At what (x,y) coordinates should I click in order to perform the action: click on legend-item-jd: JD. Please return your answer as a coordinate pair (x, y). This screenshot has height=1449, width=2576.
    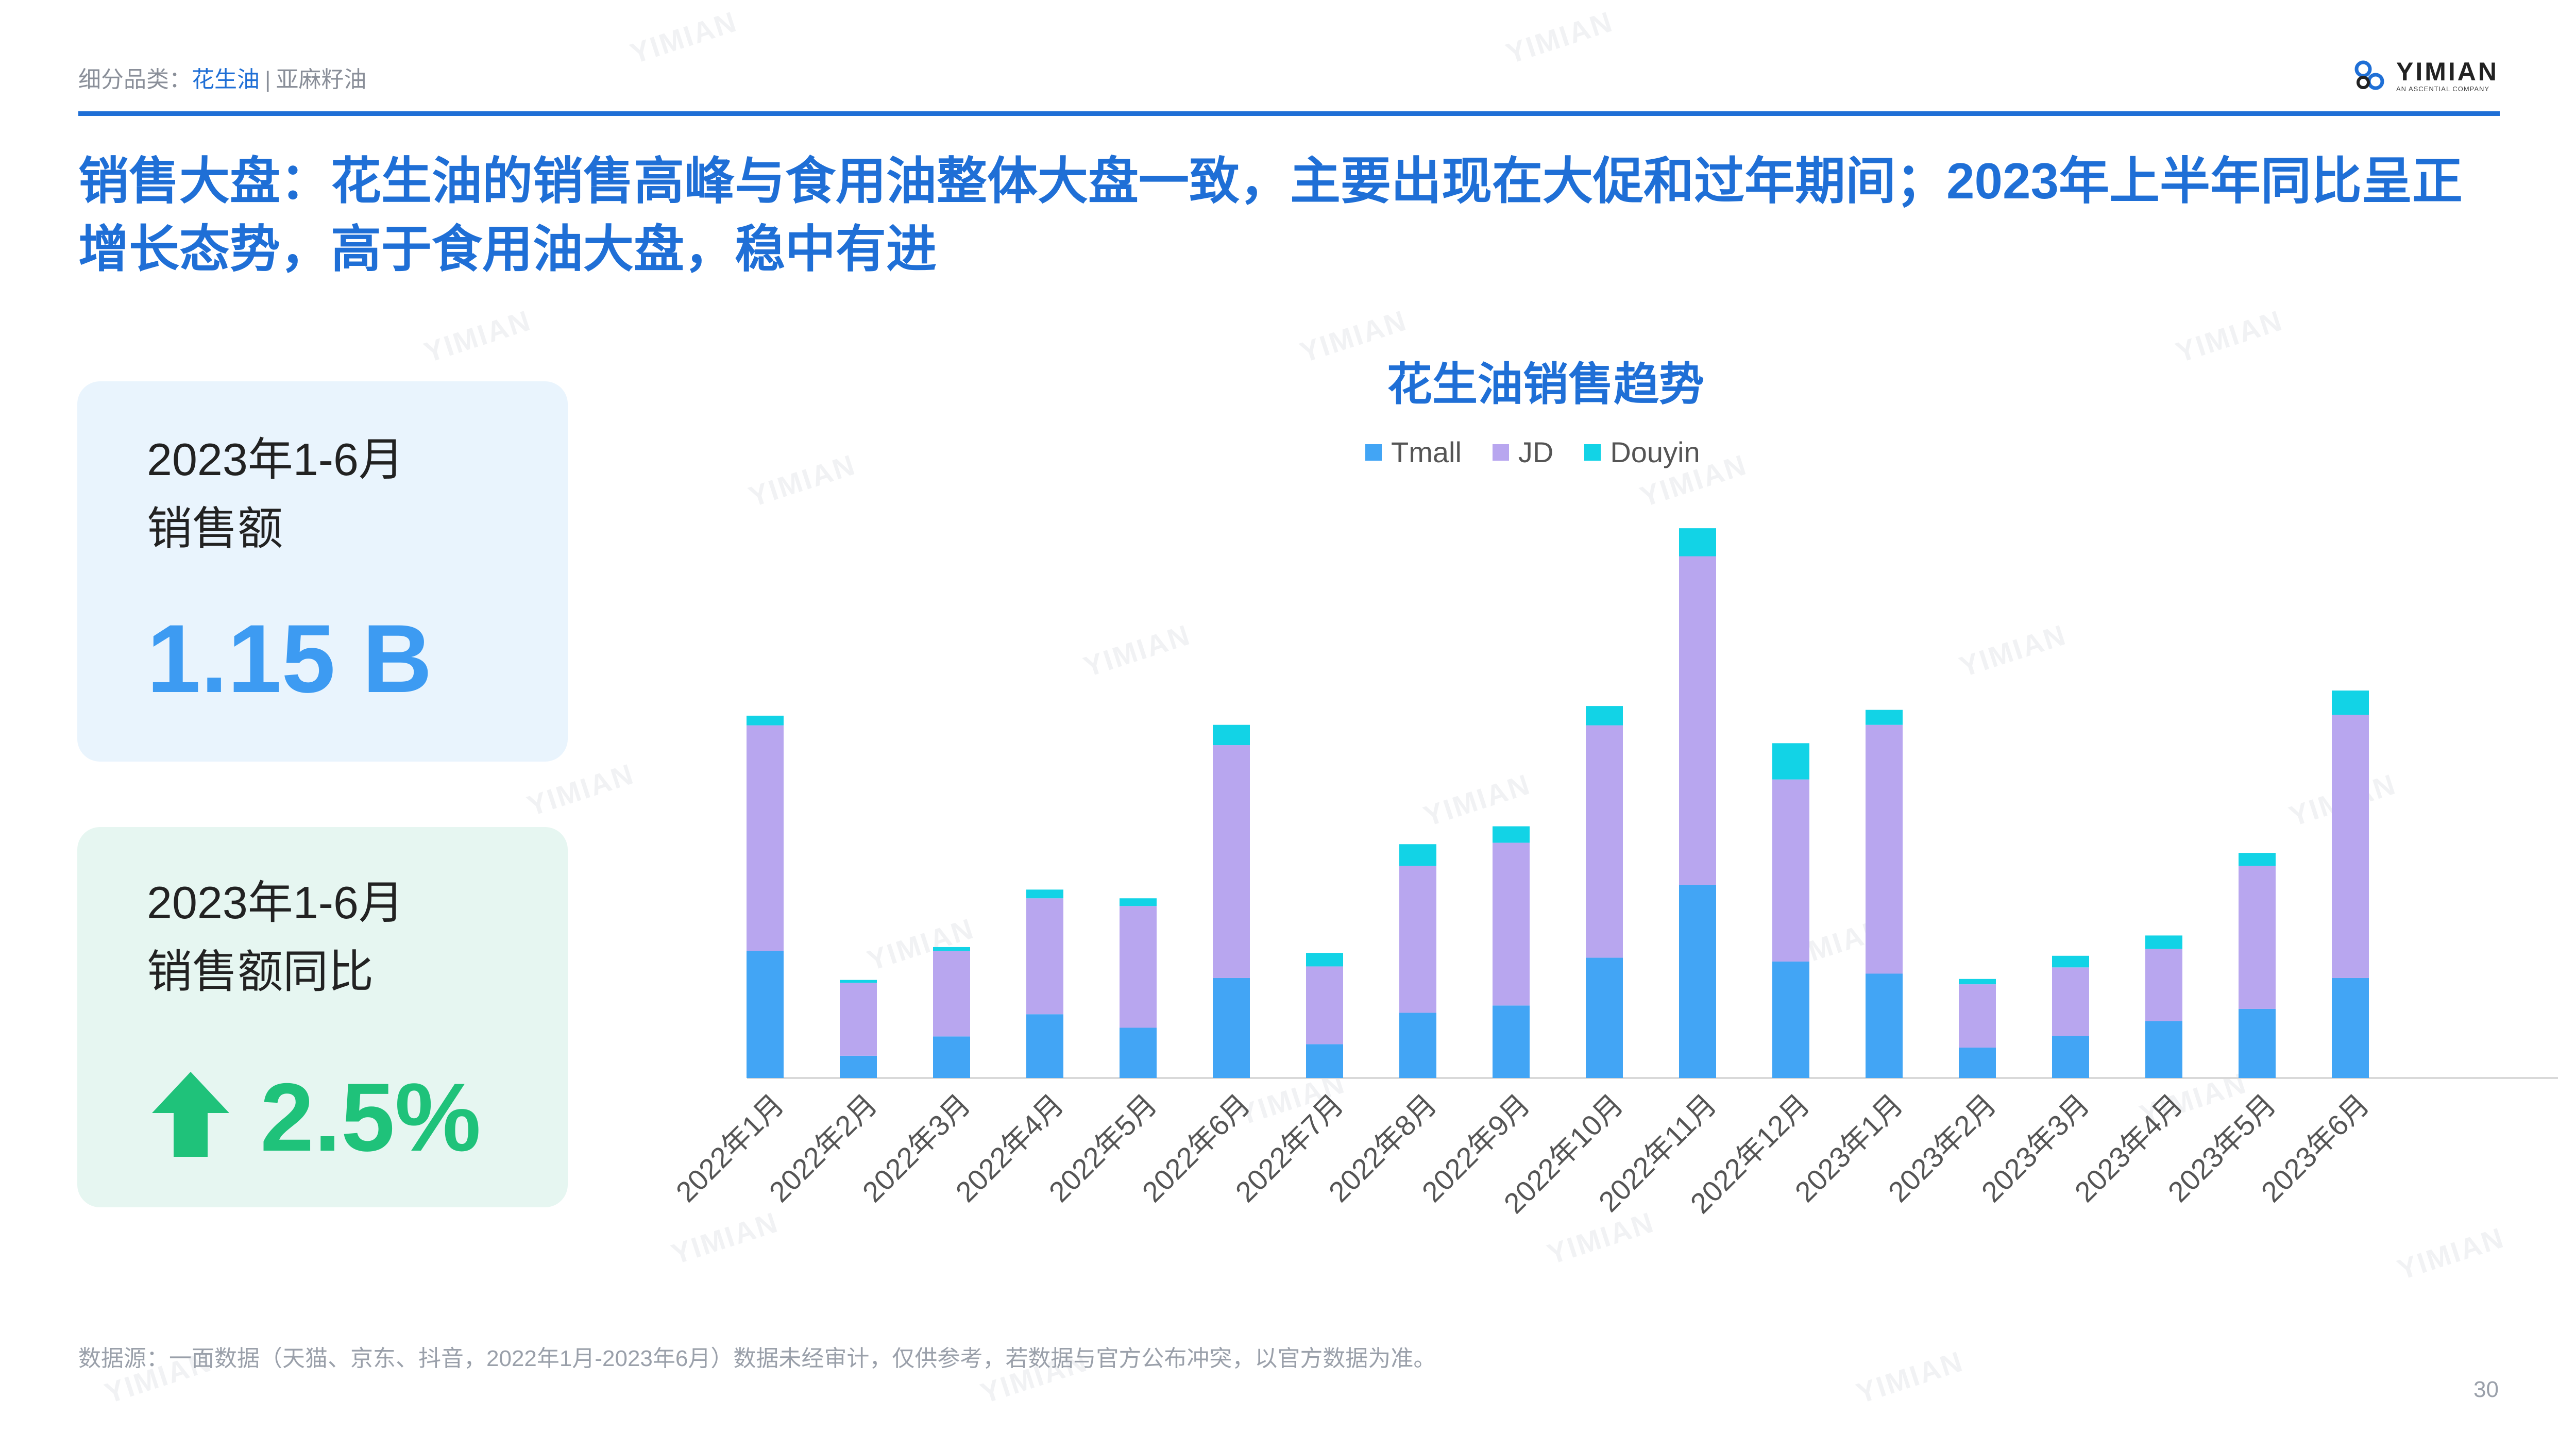
    Looking at the image, I should click on (1523, 452).